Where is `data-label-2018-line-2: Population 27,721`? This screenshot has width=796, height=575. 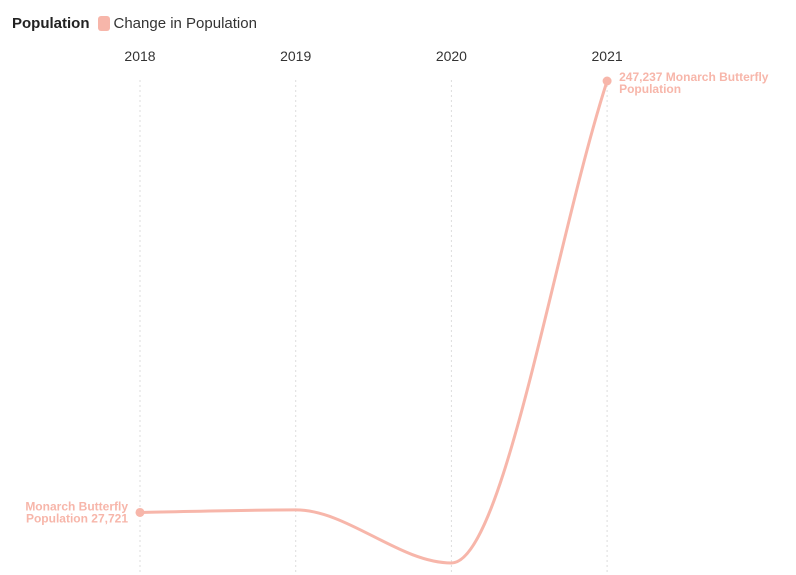 data-label-2018-line-2: Population 27,721 is located at coordinates (77, 518).